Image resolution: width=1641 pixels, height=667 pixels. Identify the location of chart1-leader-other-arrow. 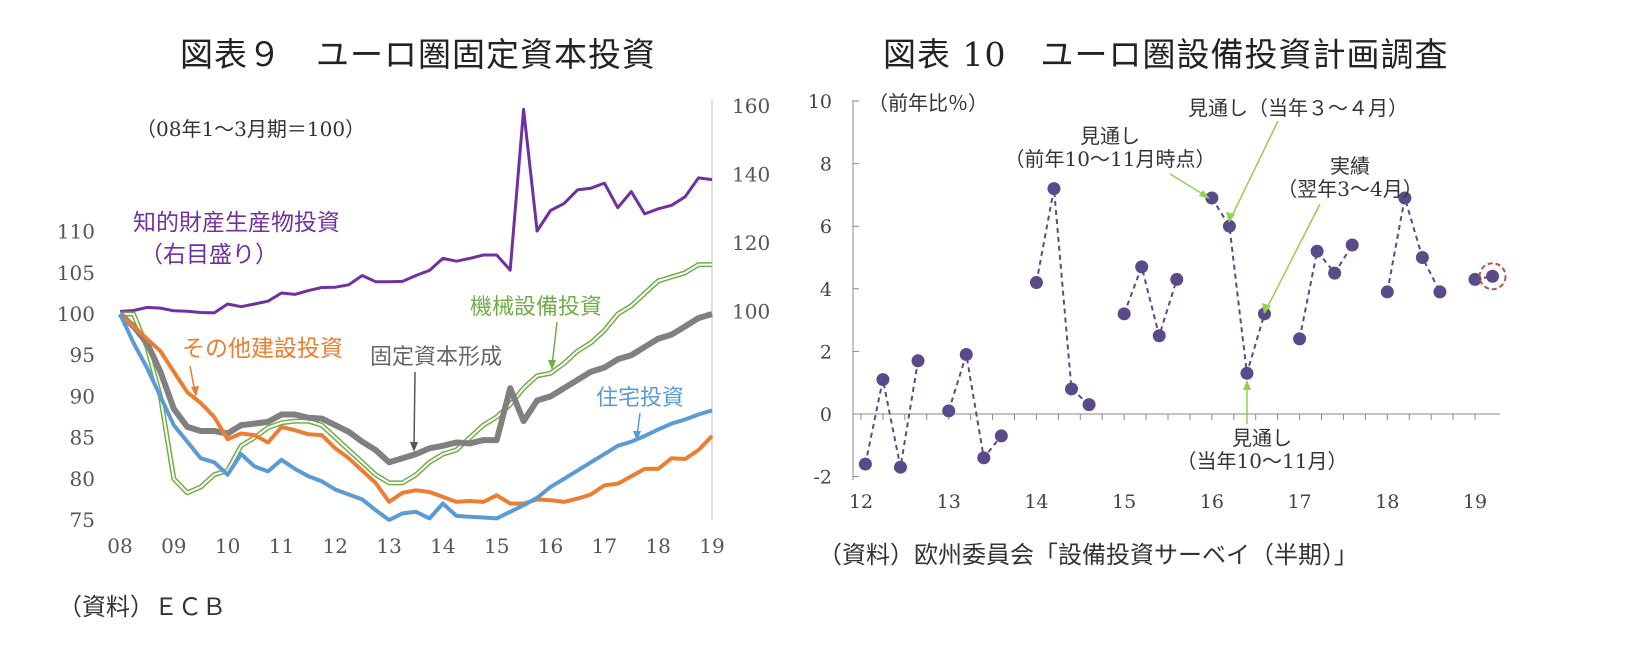
(195, 391).